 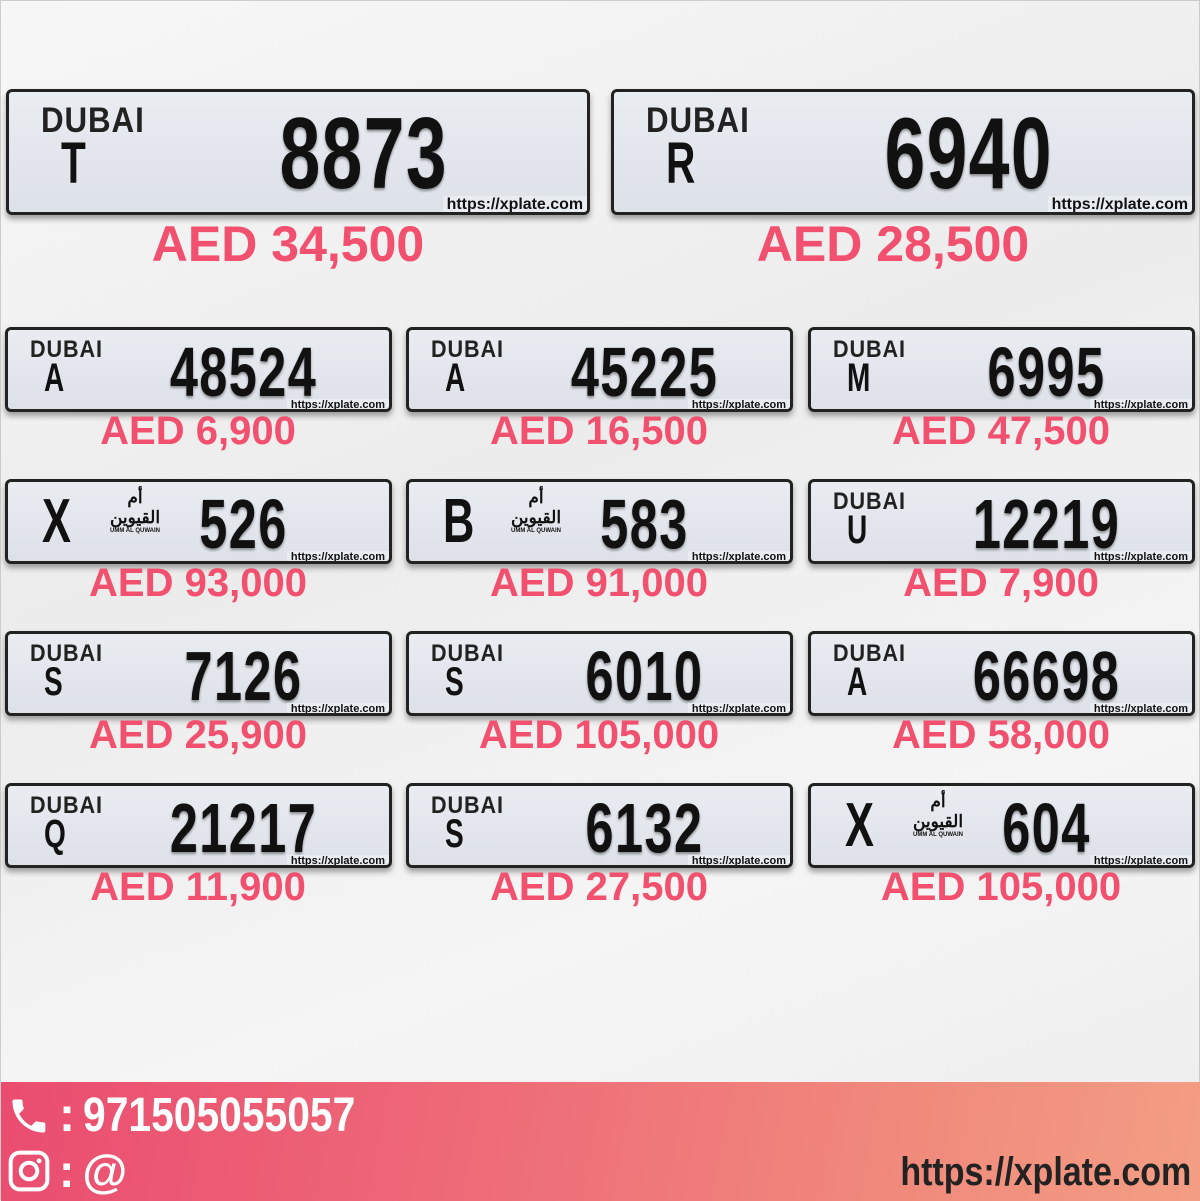 I want to click on plate-number: 48524, so click(x=243, y=372).